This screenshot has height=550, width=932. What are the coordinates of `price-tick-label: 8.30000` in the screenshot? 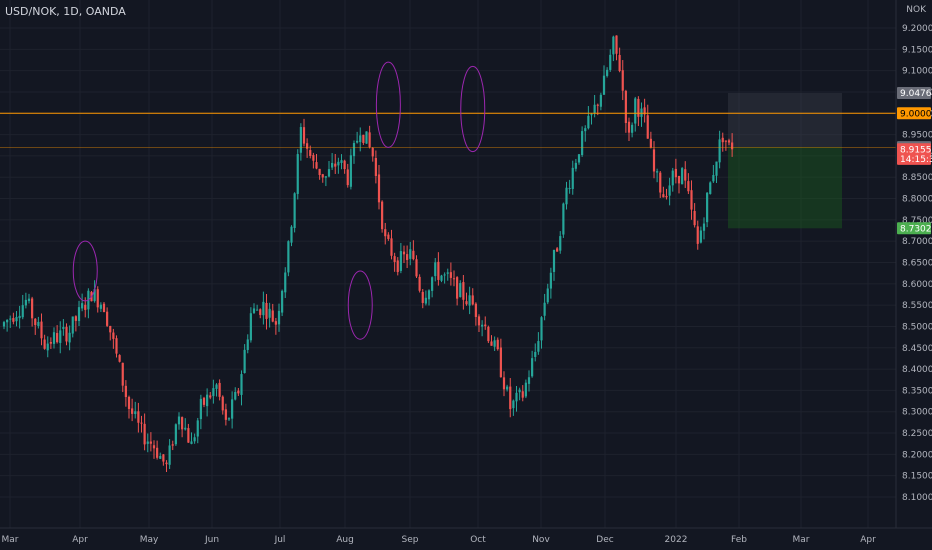 It's located at (917, 413).